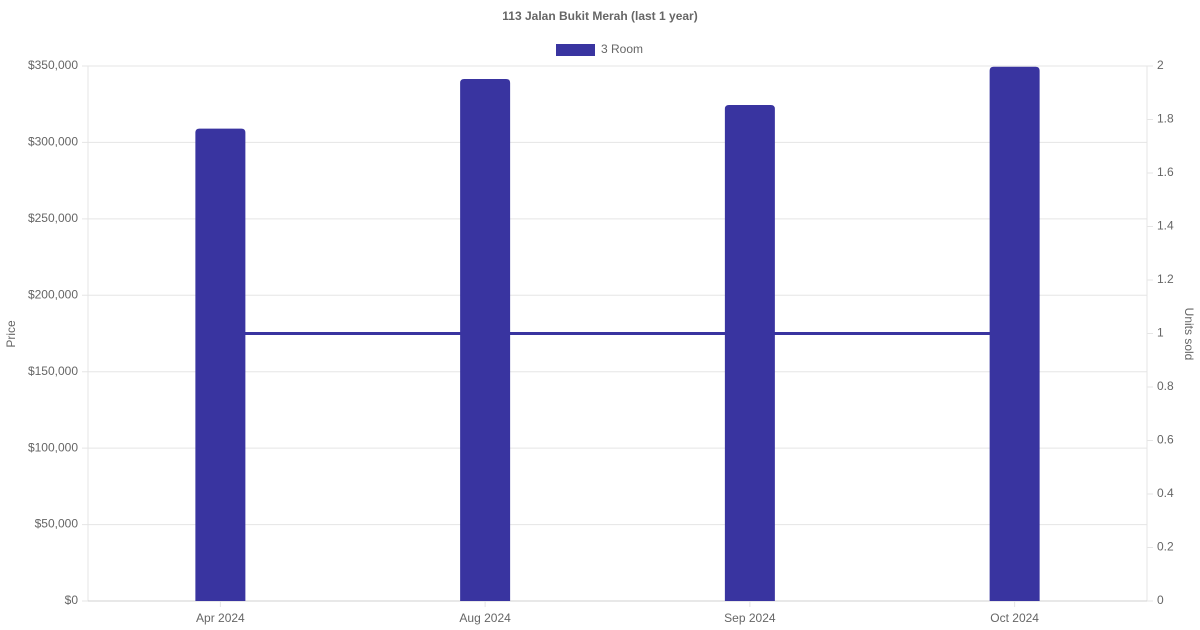  I want to click on y-tick-label: $0, so click(72, 600).